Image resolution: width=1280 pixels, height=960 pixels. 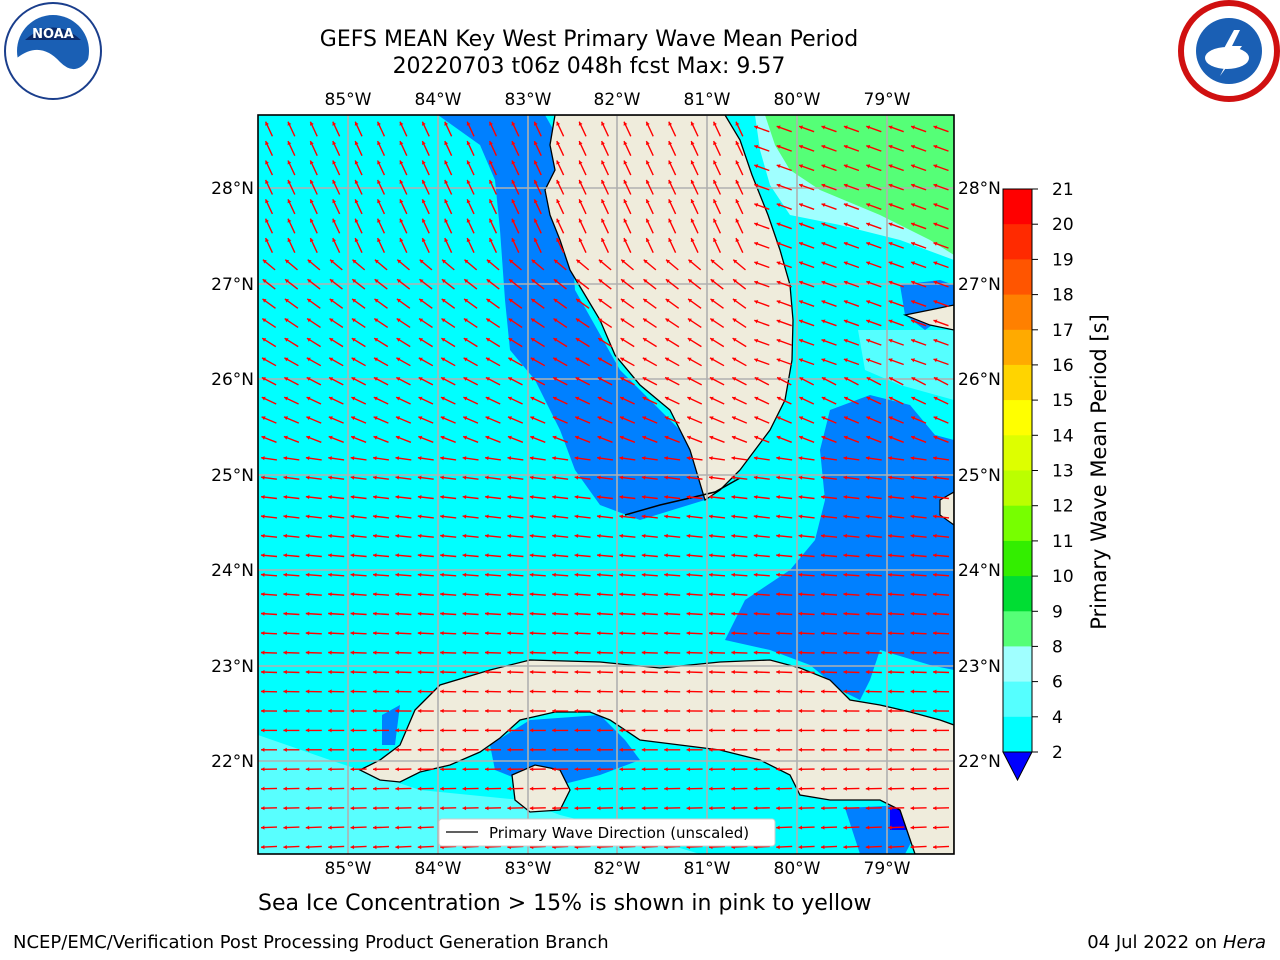 What do you see at coordinates (707, 100) in the screenshot?
I see `lon-label-top: 81°W` at bounding box center [707, 100].